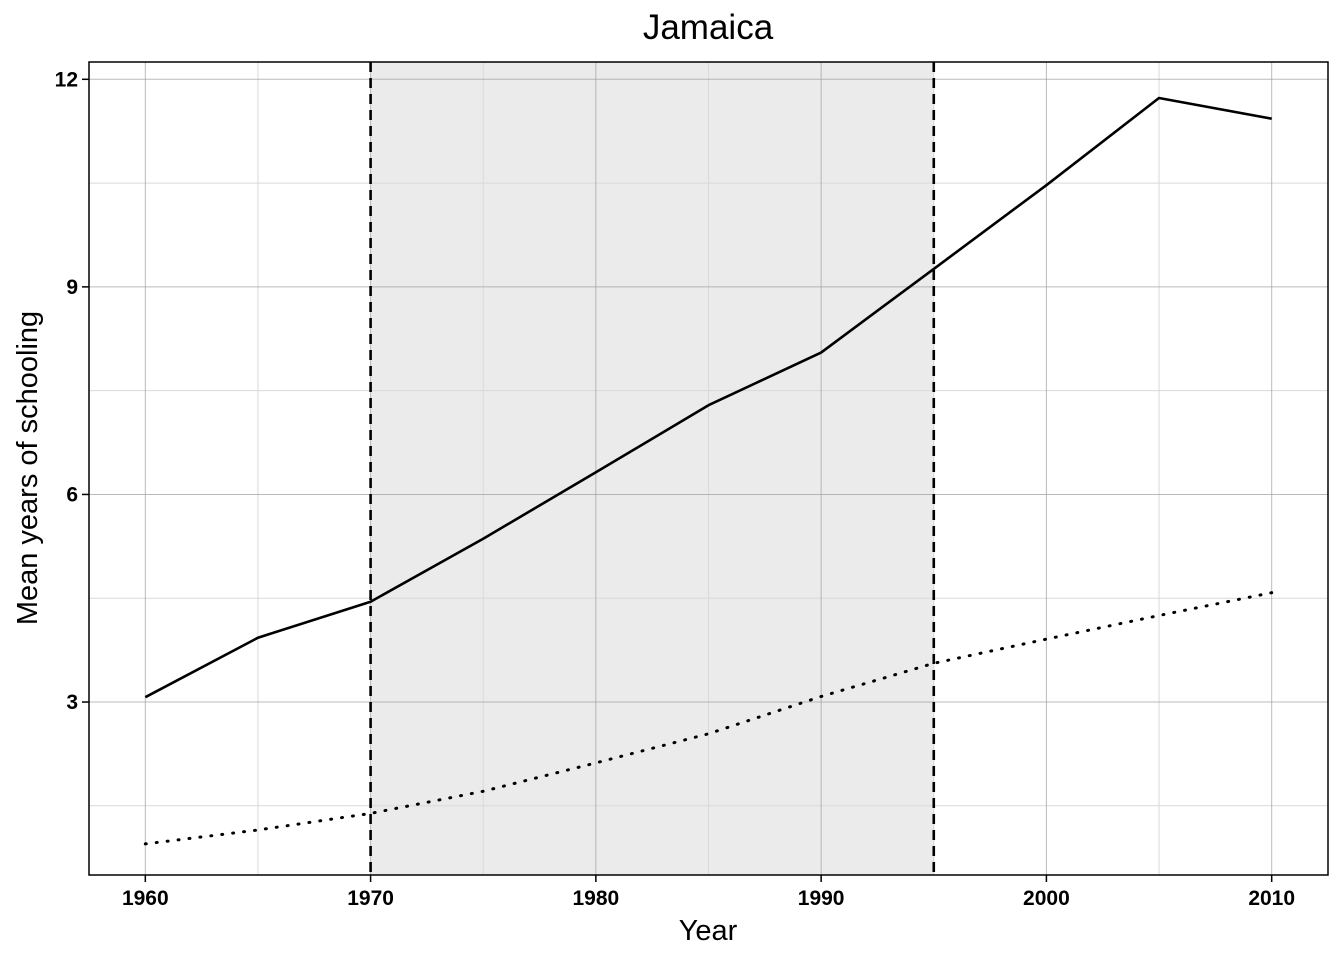  I want to click on x-tick-label: 1960, so click(145, 898).